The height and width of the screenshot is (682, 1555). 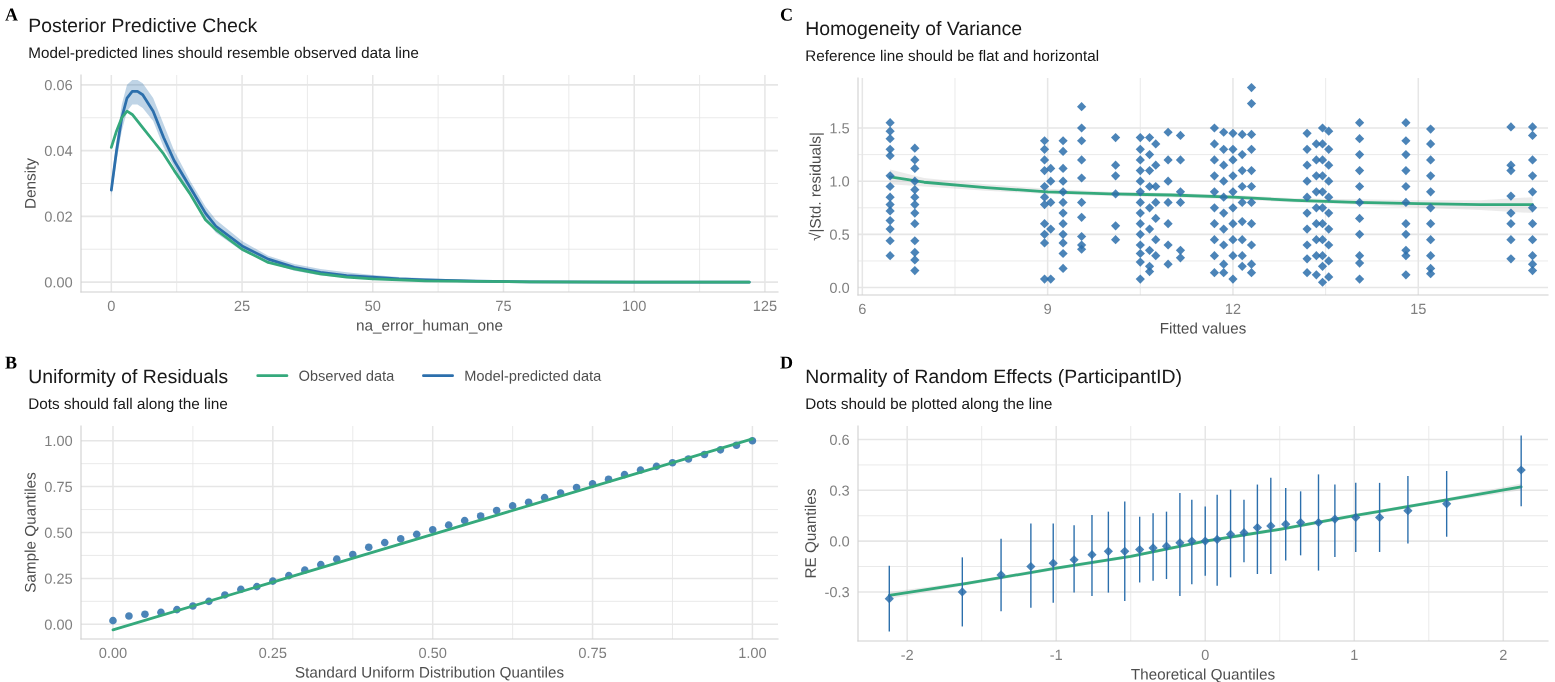 I want to click on chart-subtitle: Dots should fall along the line, so click(x=128, y=405).